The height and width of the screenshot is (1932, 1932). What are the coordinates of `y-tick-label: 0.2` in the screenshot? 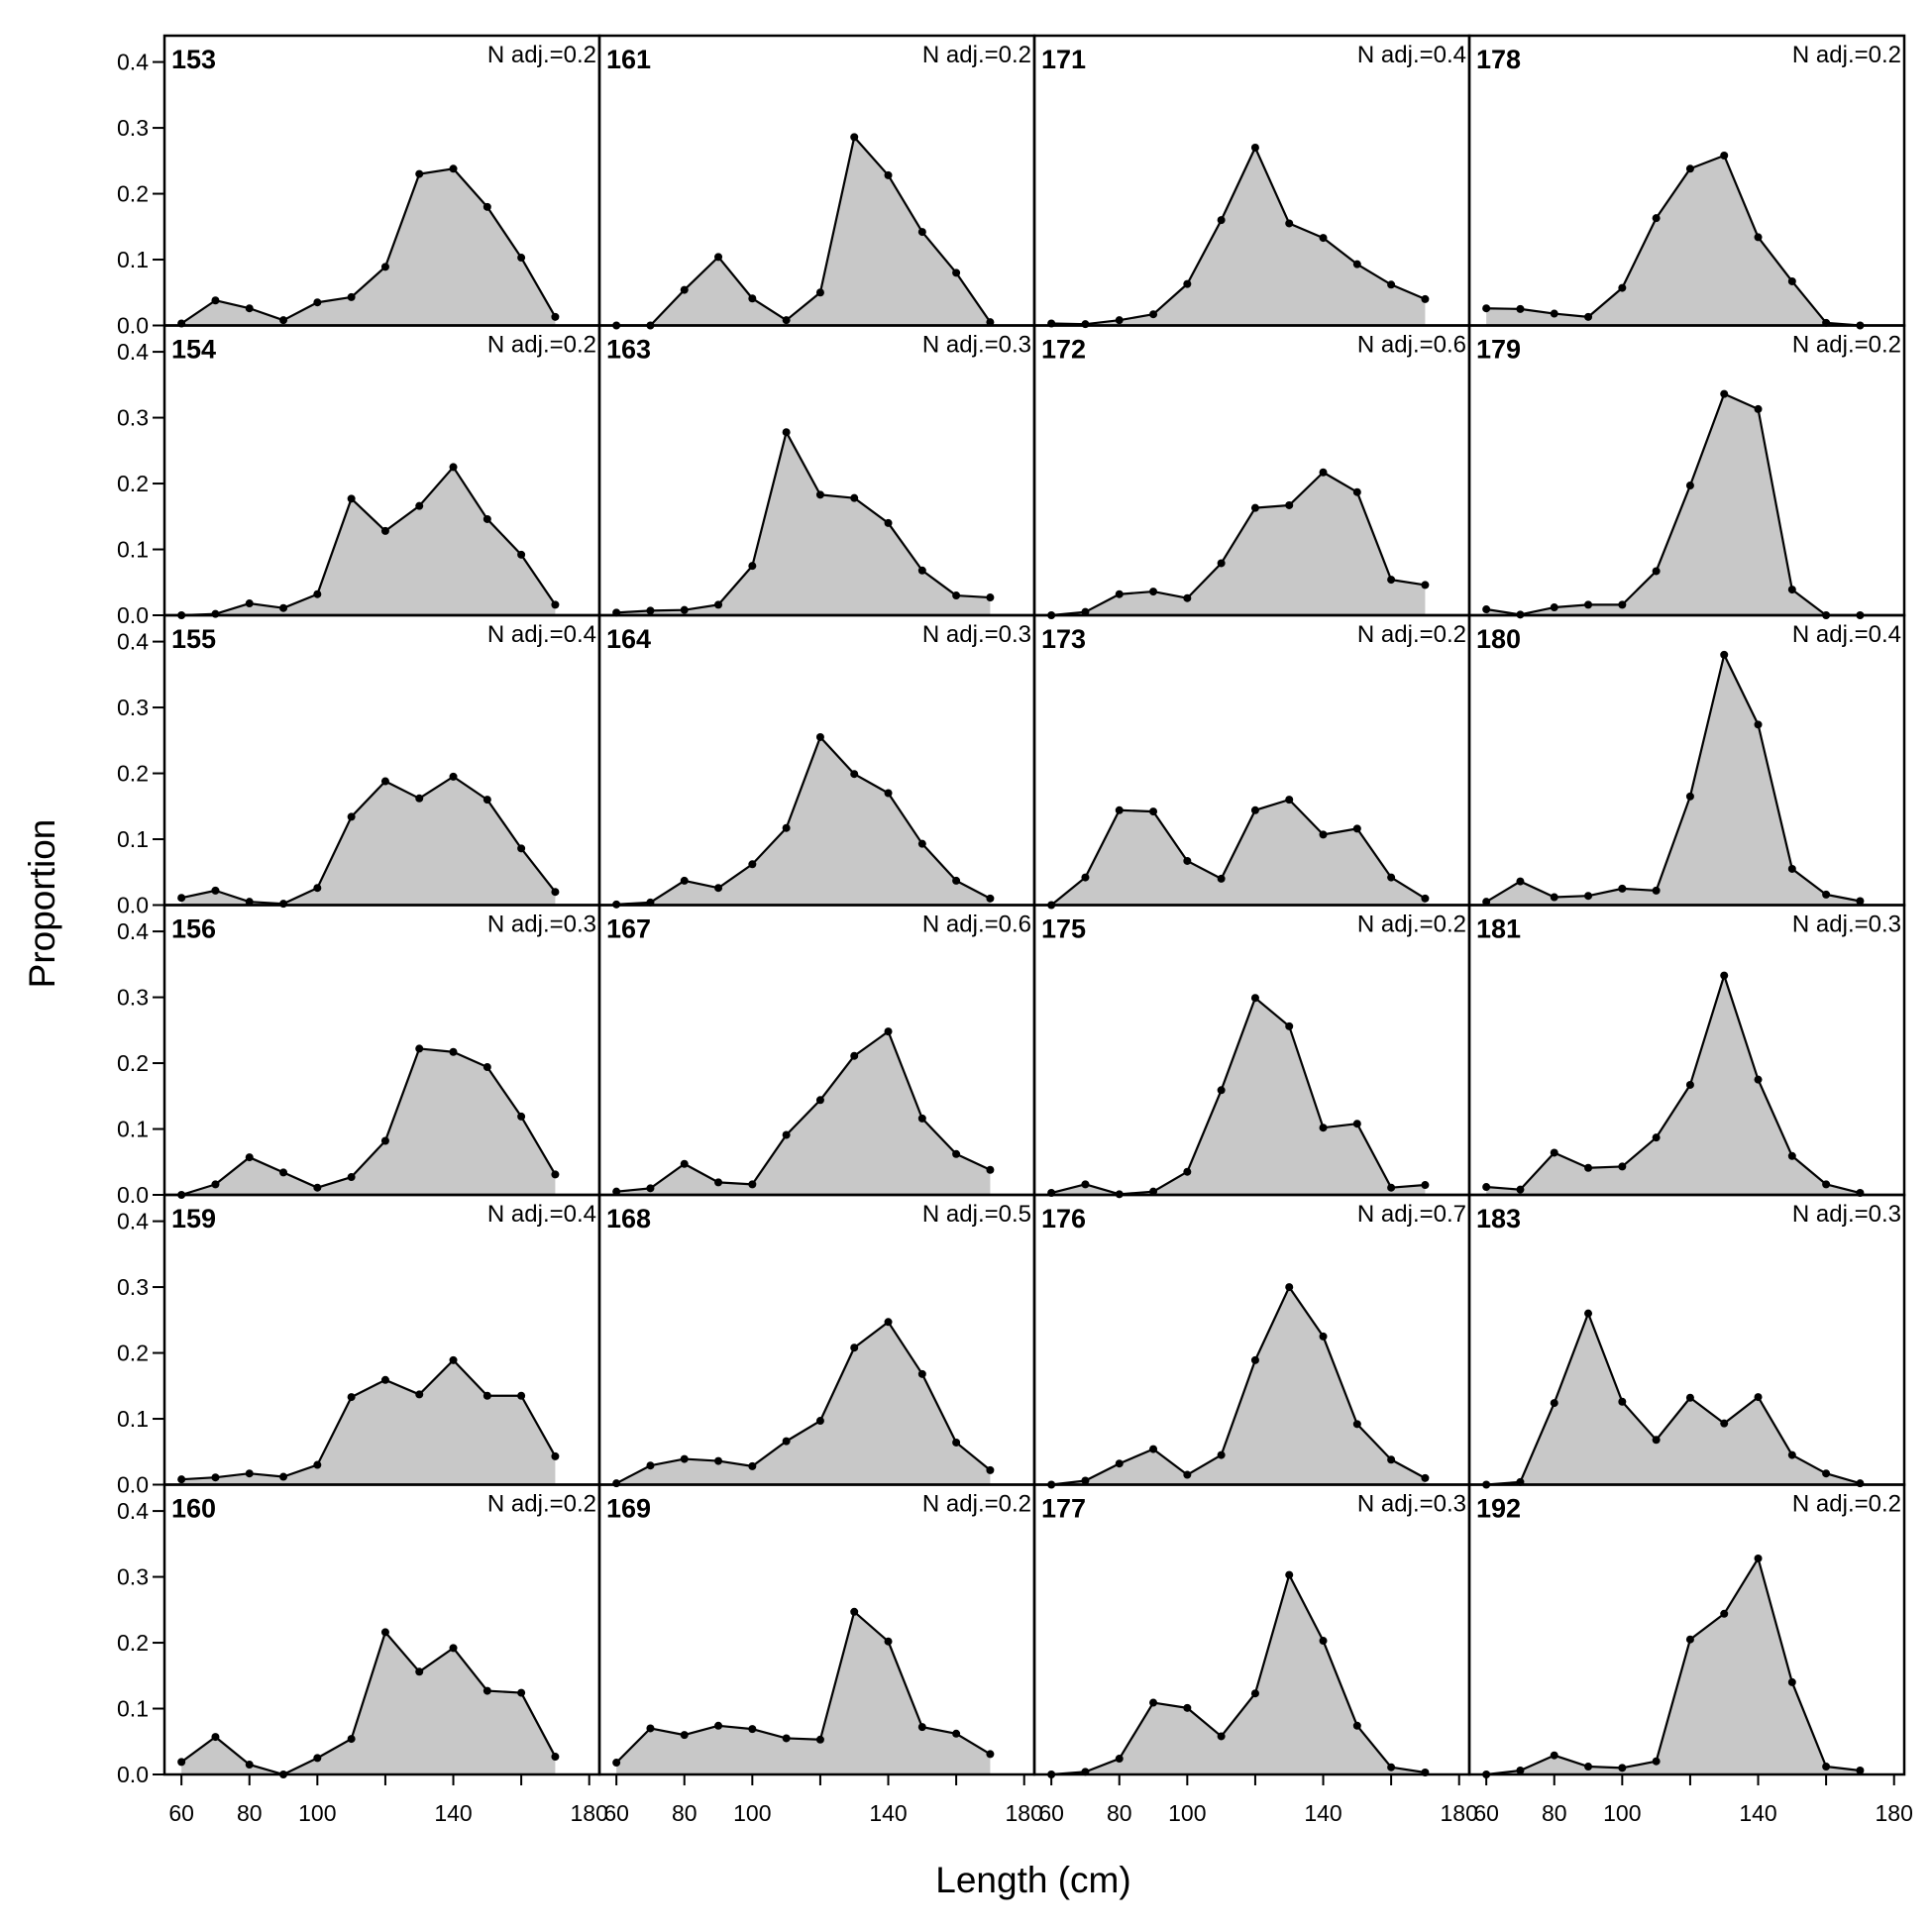 It's located at (133, 1063).